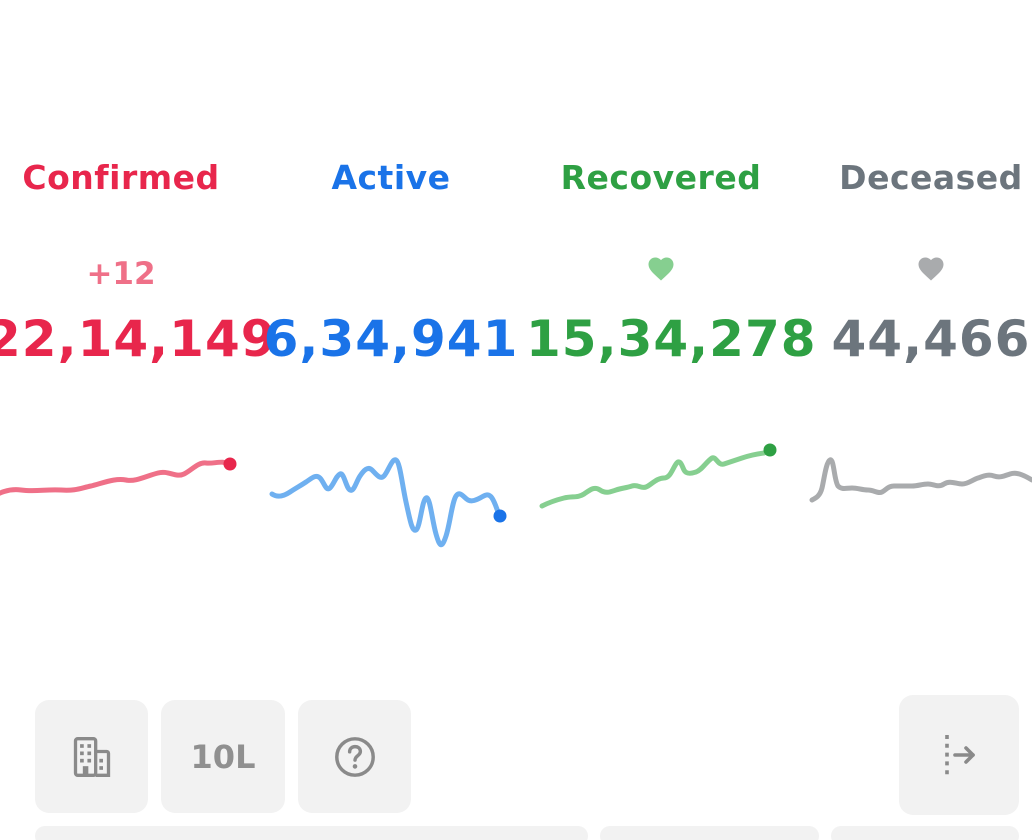  What do you see at coordinates (920, 480) in the screenshot?
I see `deceased-sparkline` at bounding box center [920, 480].